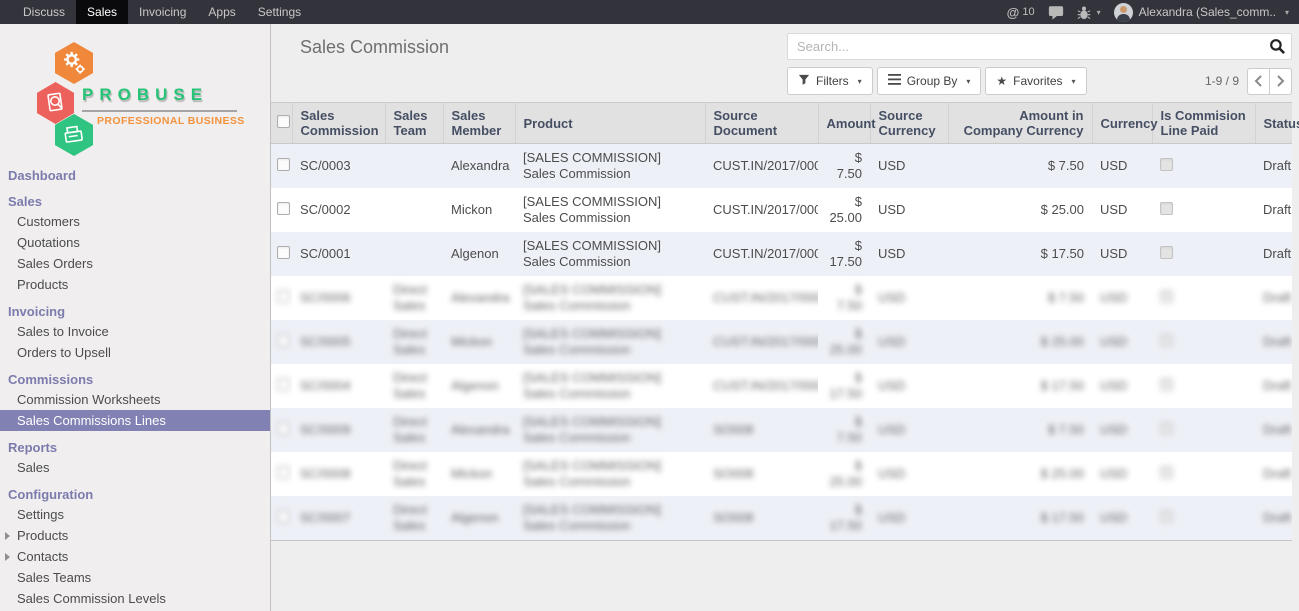 This screenshot has width=1299, height=611. I want to click on cell-currency: USD, so click(1122, 342).